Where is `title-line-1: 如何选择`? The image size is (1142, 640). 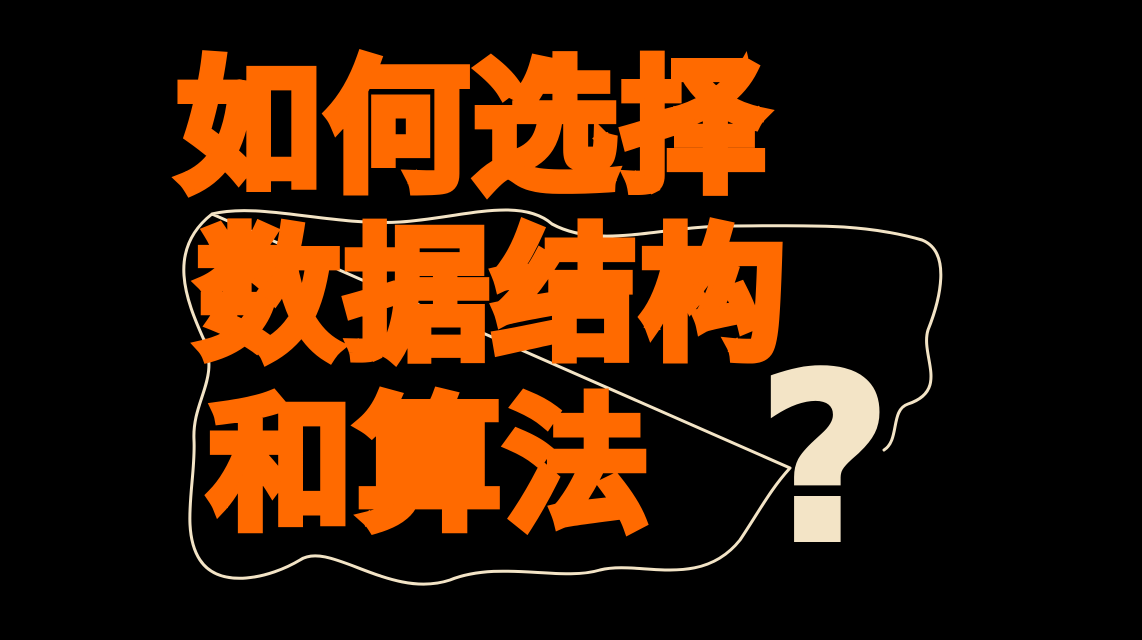 title-line-1: 如何选择 is located at coordinates (471, 128).